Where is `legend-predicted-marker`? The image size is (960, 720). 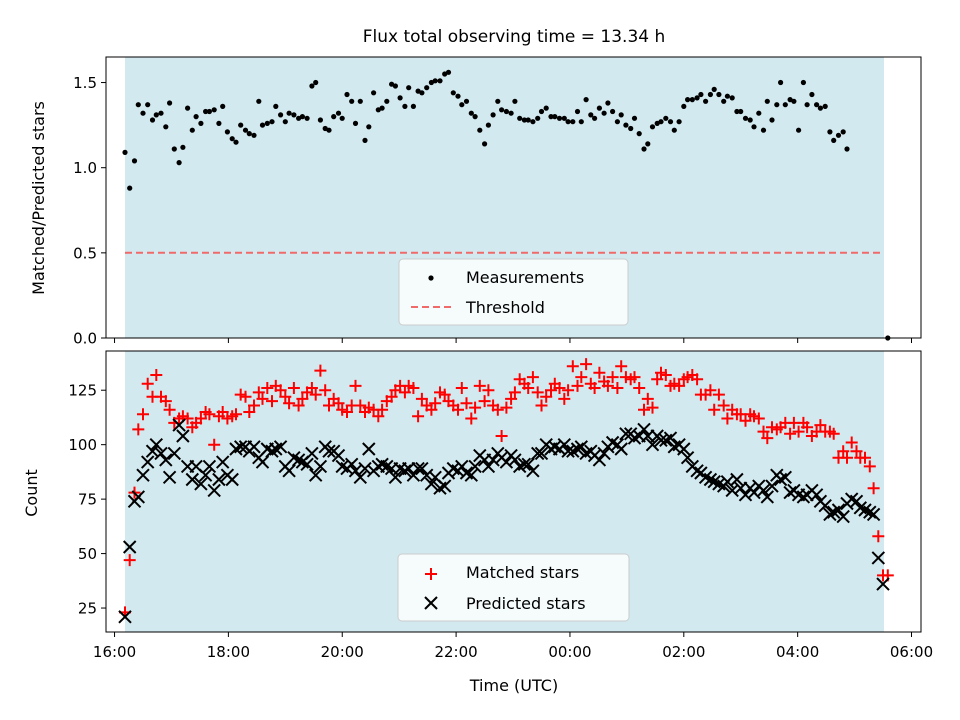 legend-predicted-marker is located at coordinates (431, 603).